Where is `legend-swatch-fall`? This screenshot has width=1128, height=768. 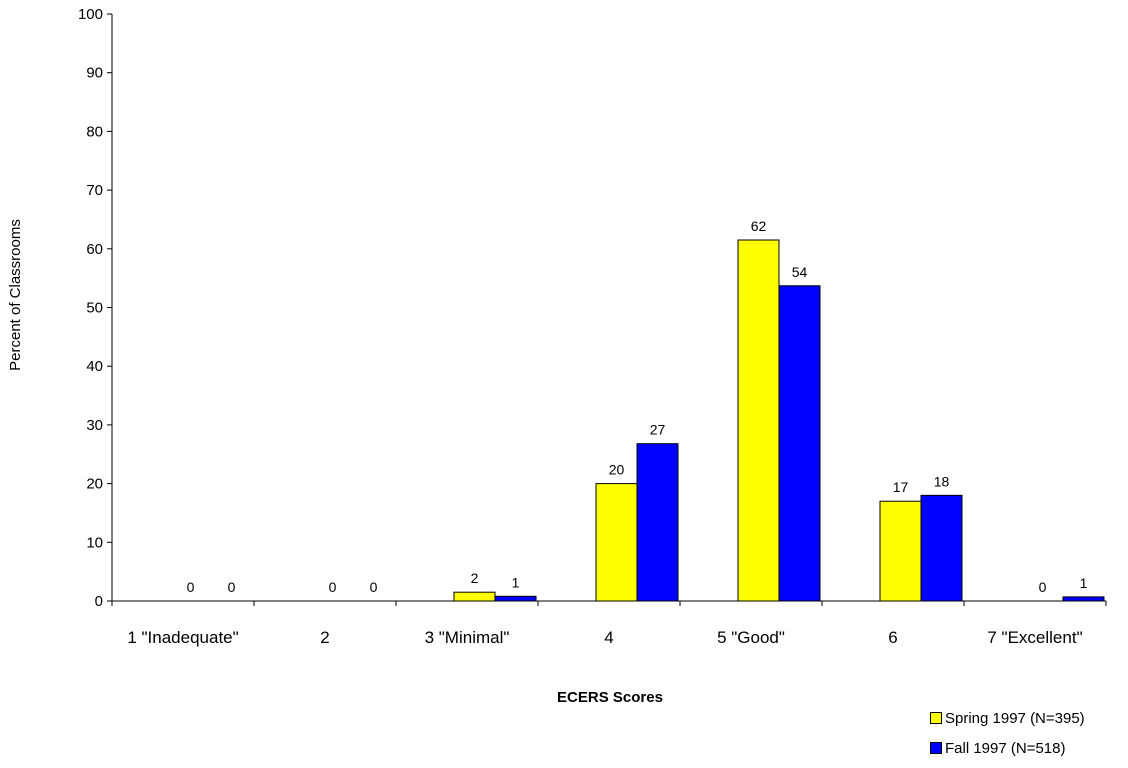 legend-swatch-fall is located at coordinates (936, 748).